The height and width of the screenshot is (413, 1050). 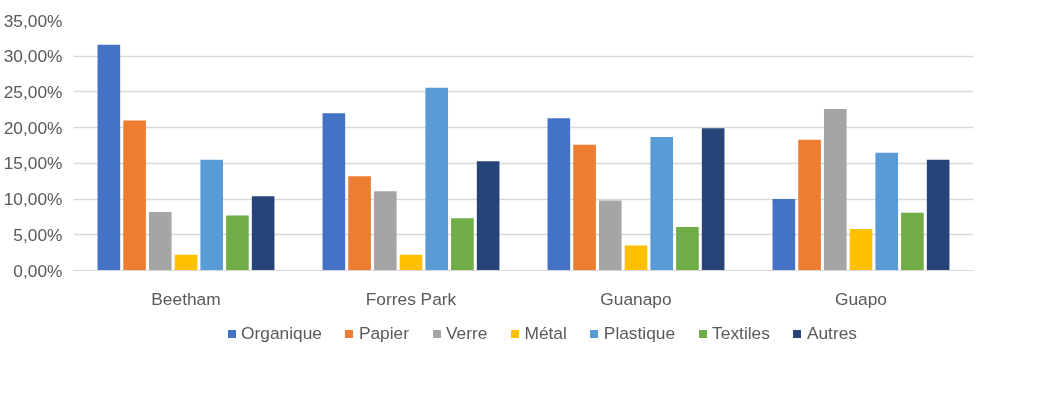 What do you see at coordinates (467, 333) in the screenshot?
I see `legend-label: Verre` at bounding box center [467, 333].